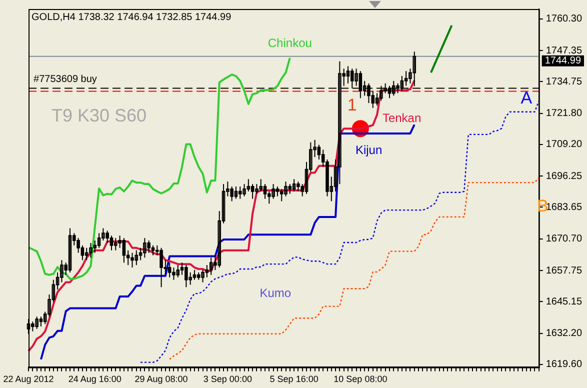 The height and width of the screenshot is (388, 587). What do you see at coordinates (564, 270) in the screenshot?
I see `y-tick-label: 1657.75` at bounding box center [564, 270].